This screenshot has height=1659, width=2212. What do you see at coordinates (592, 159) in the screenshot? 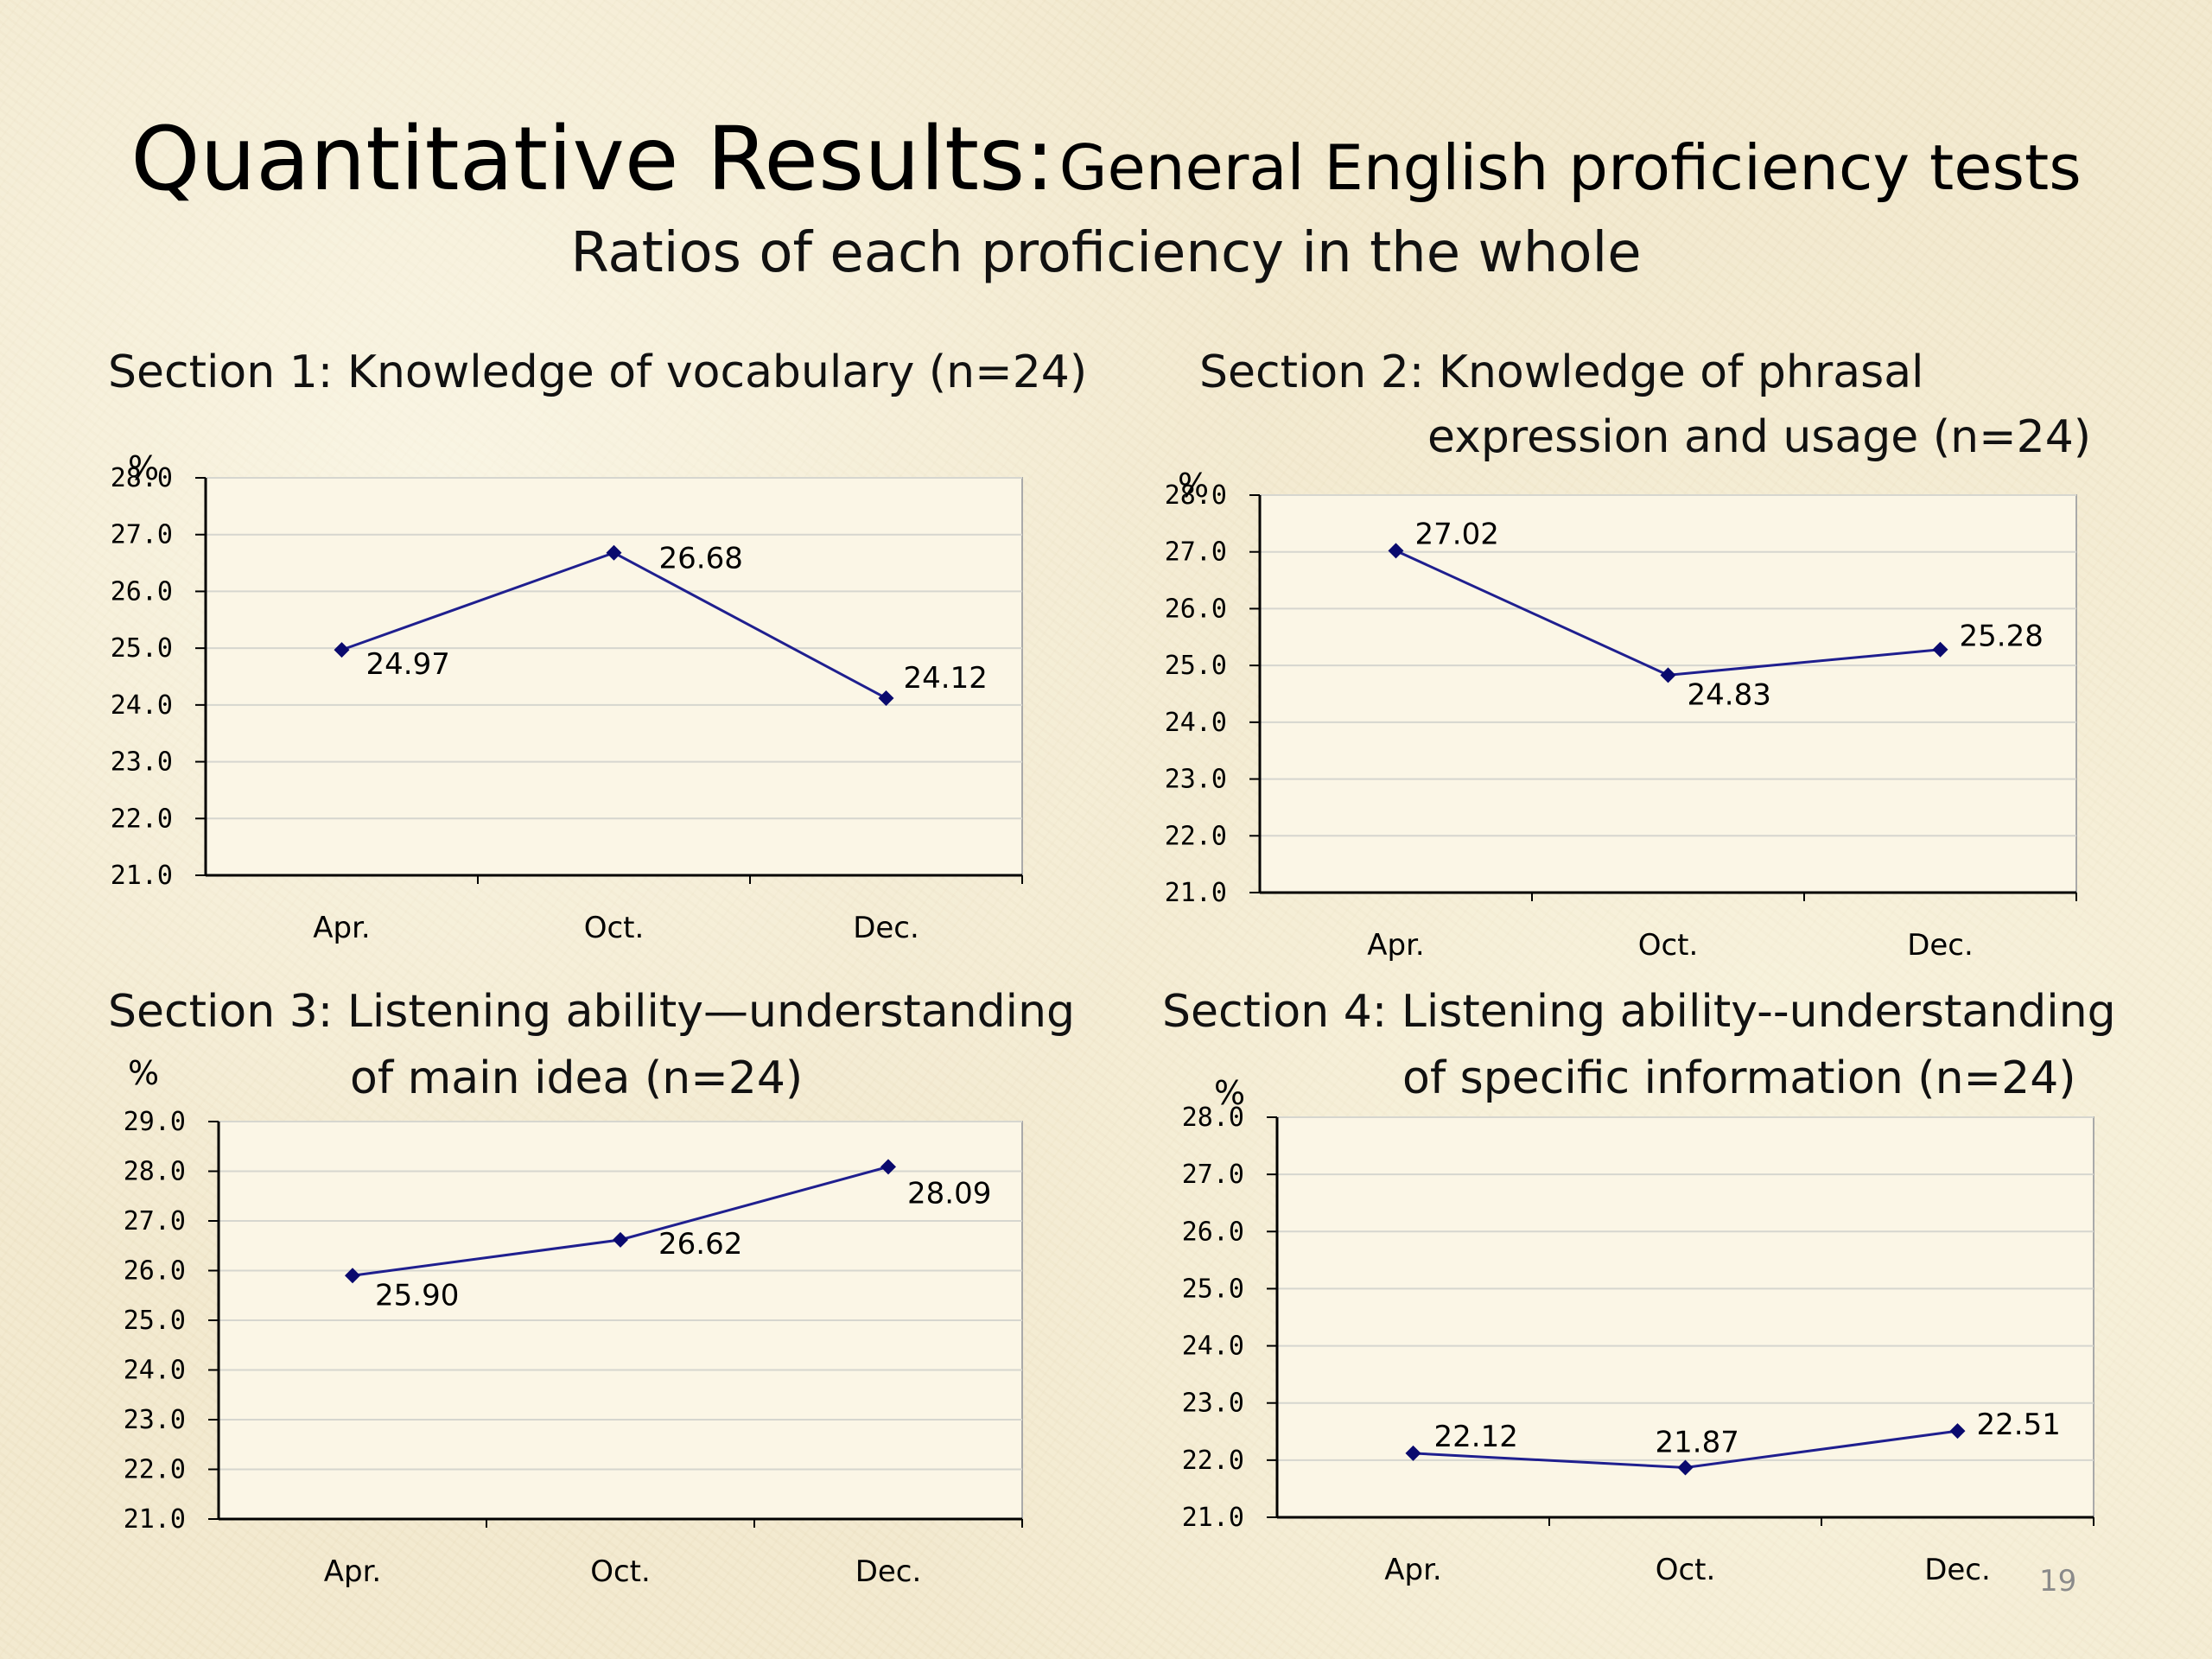
I see `slide-title-main: Quantitative Results:` at bounding box center [592, 159].